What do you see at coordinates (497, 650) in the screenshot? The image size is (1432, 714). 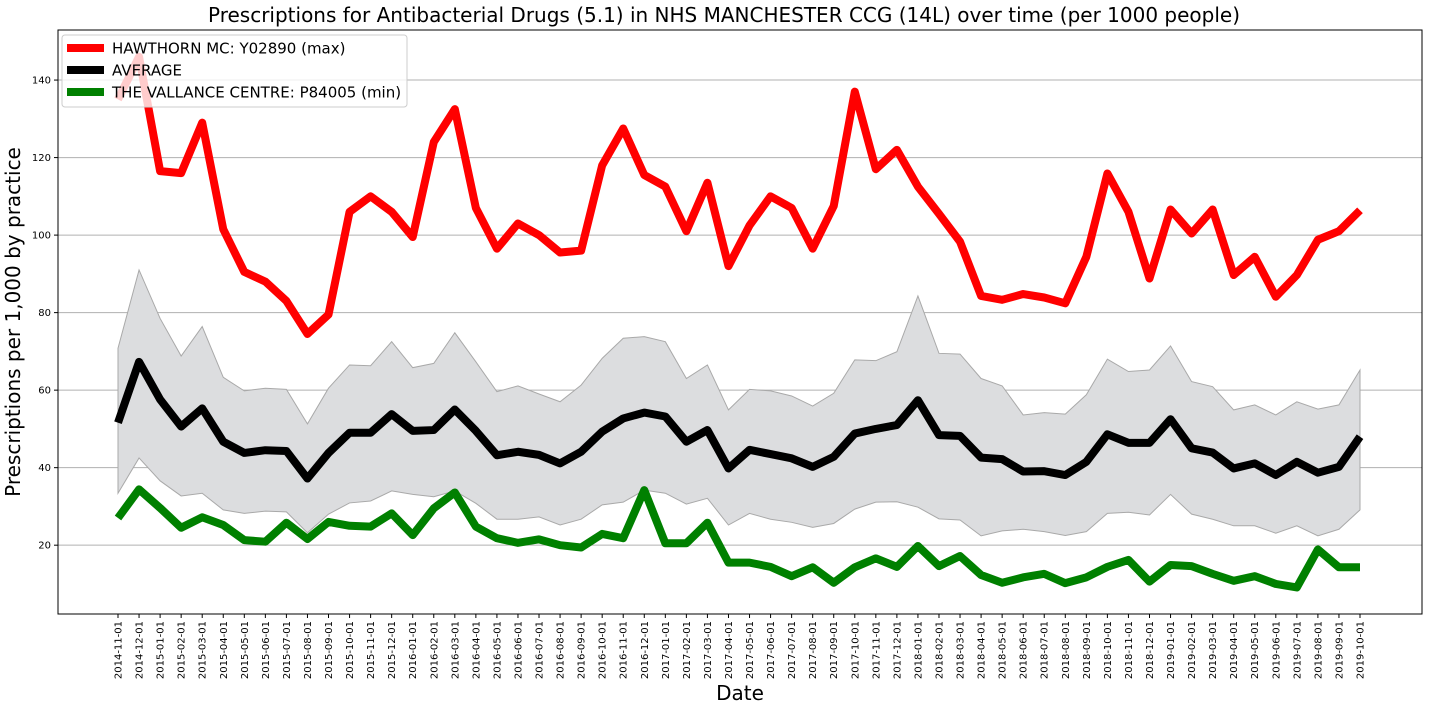 I see `x-tick-label: 2016-05-01` at bounding box center [497, 650].